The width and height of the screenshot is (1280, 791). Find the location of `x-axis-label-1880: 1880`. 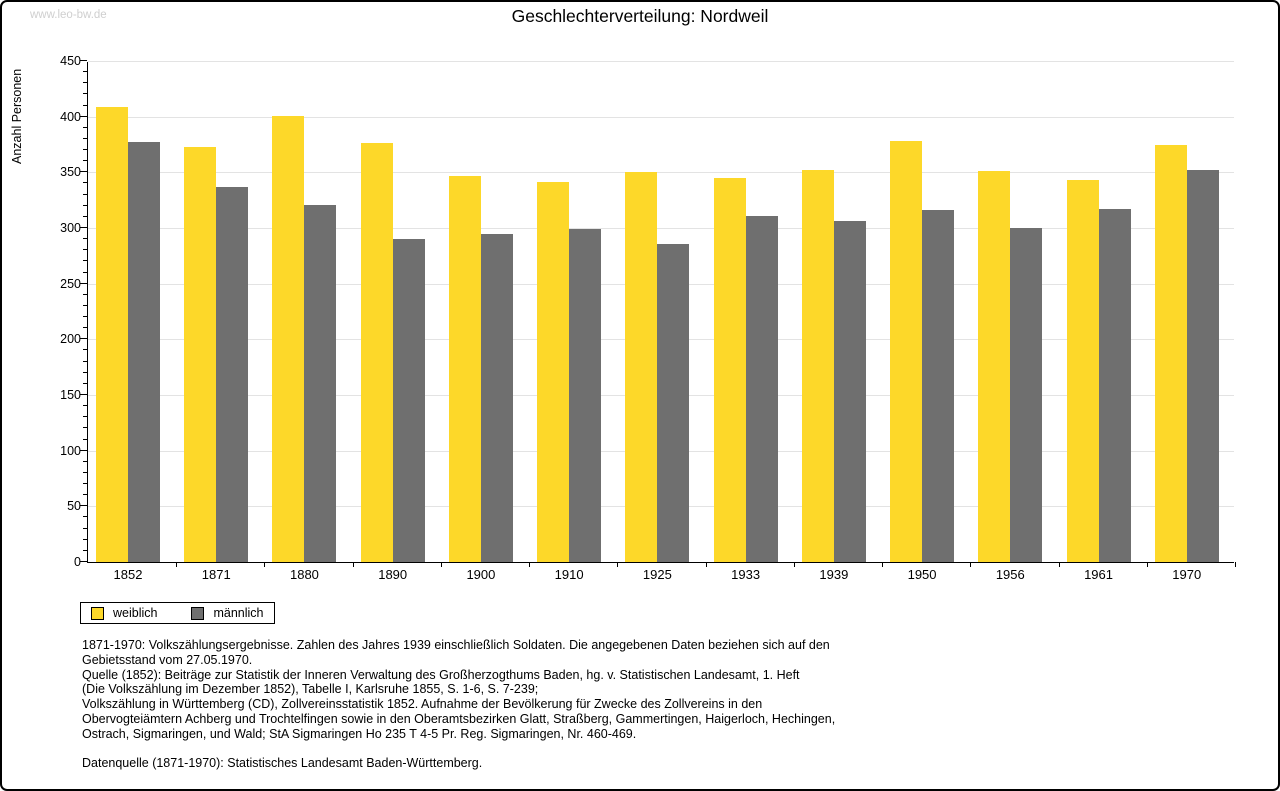

x-axis-label-1880: 1880 is located at coordinates (304, 574).